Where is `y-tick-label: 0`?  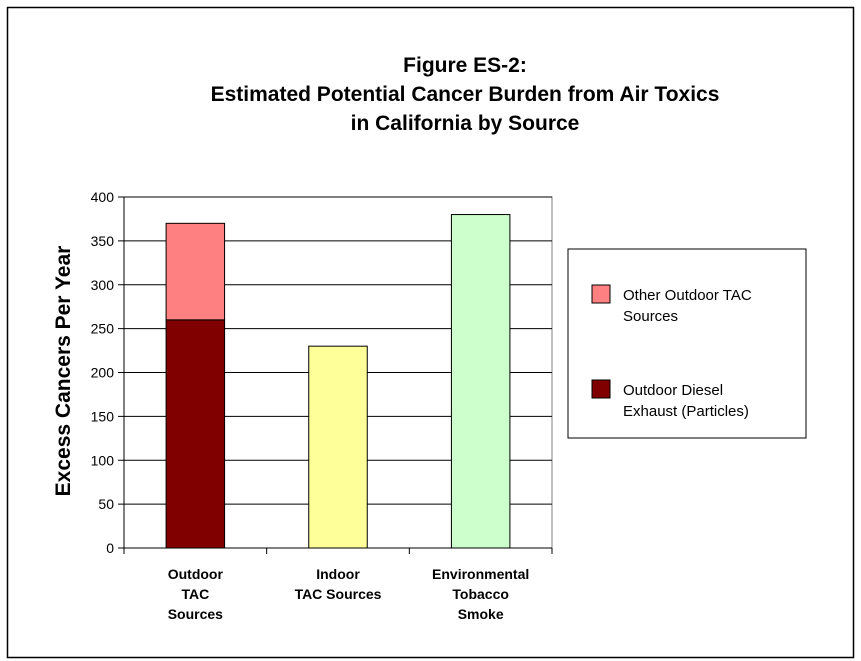 y-tick-label: 0 is located at coordinates (110, 548).